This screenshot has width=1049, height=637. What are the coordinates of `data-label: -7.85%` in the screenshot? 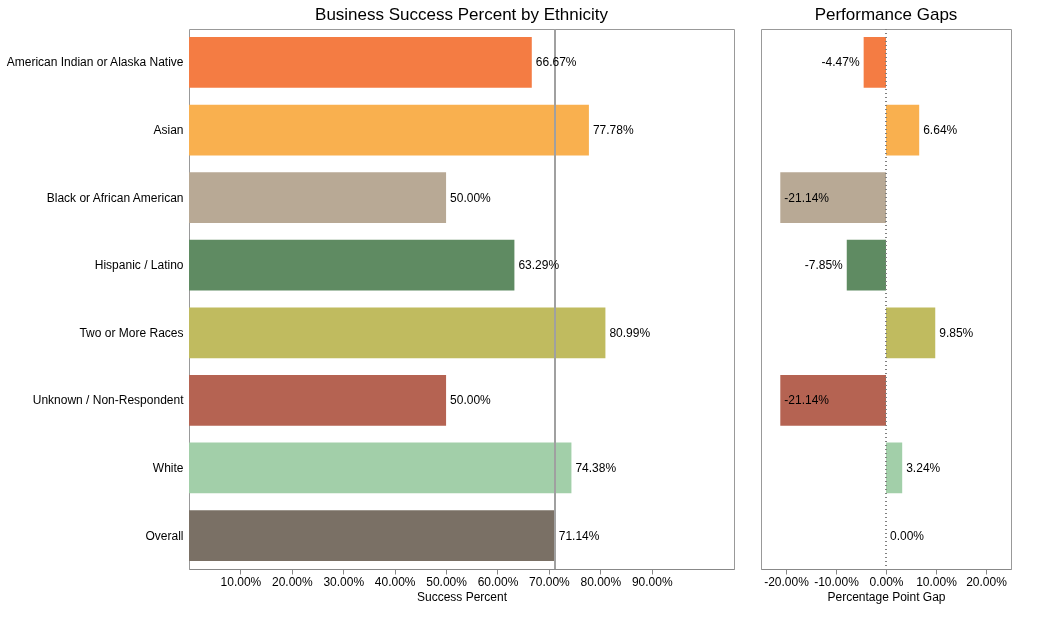 It's located at (824, 265).